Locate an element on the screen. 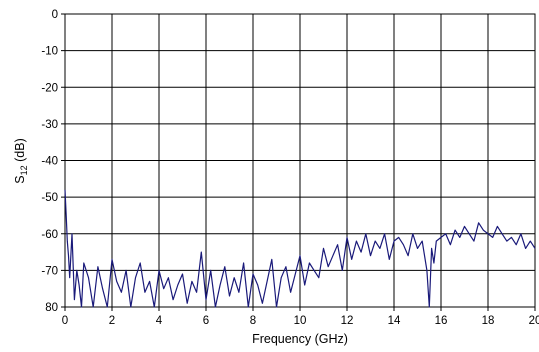  x-tick-label: 14 is located at coordinates (394, 321).